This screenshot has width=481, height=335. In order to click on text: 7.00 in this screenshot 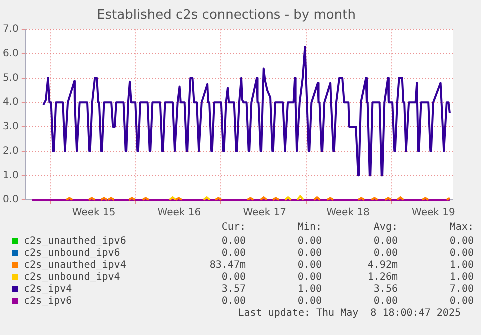, I will do `click(461, 289)`.